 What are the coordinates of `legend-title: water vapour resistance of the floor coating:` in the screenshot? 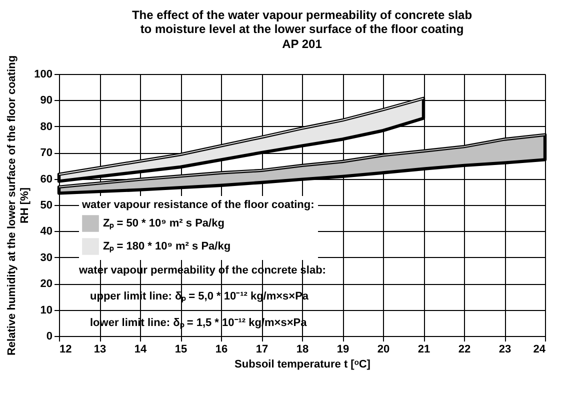 It's located at (197, 205).